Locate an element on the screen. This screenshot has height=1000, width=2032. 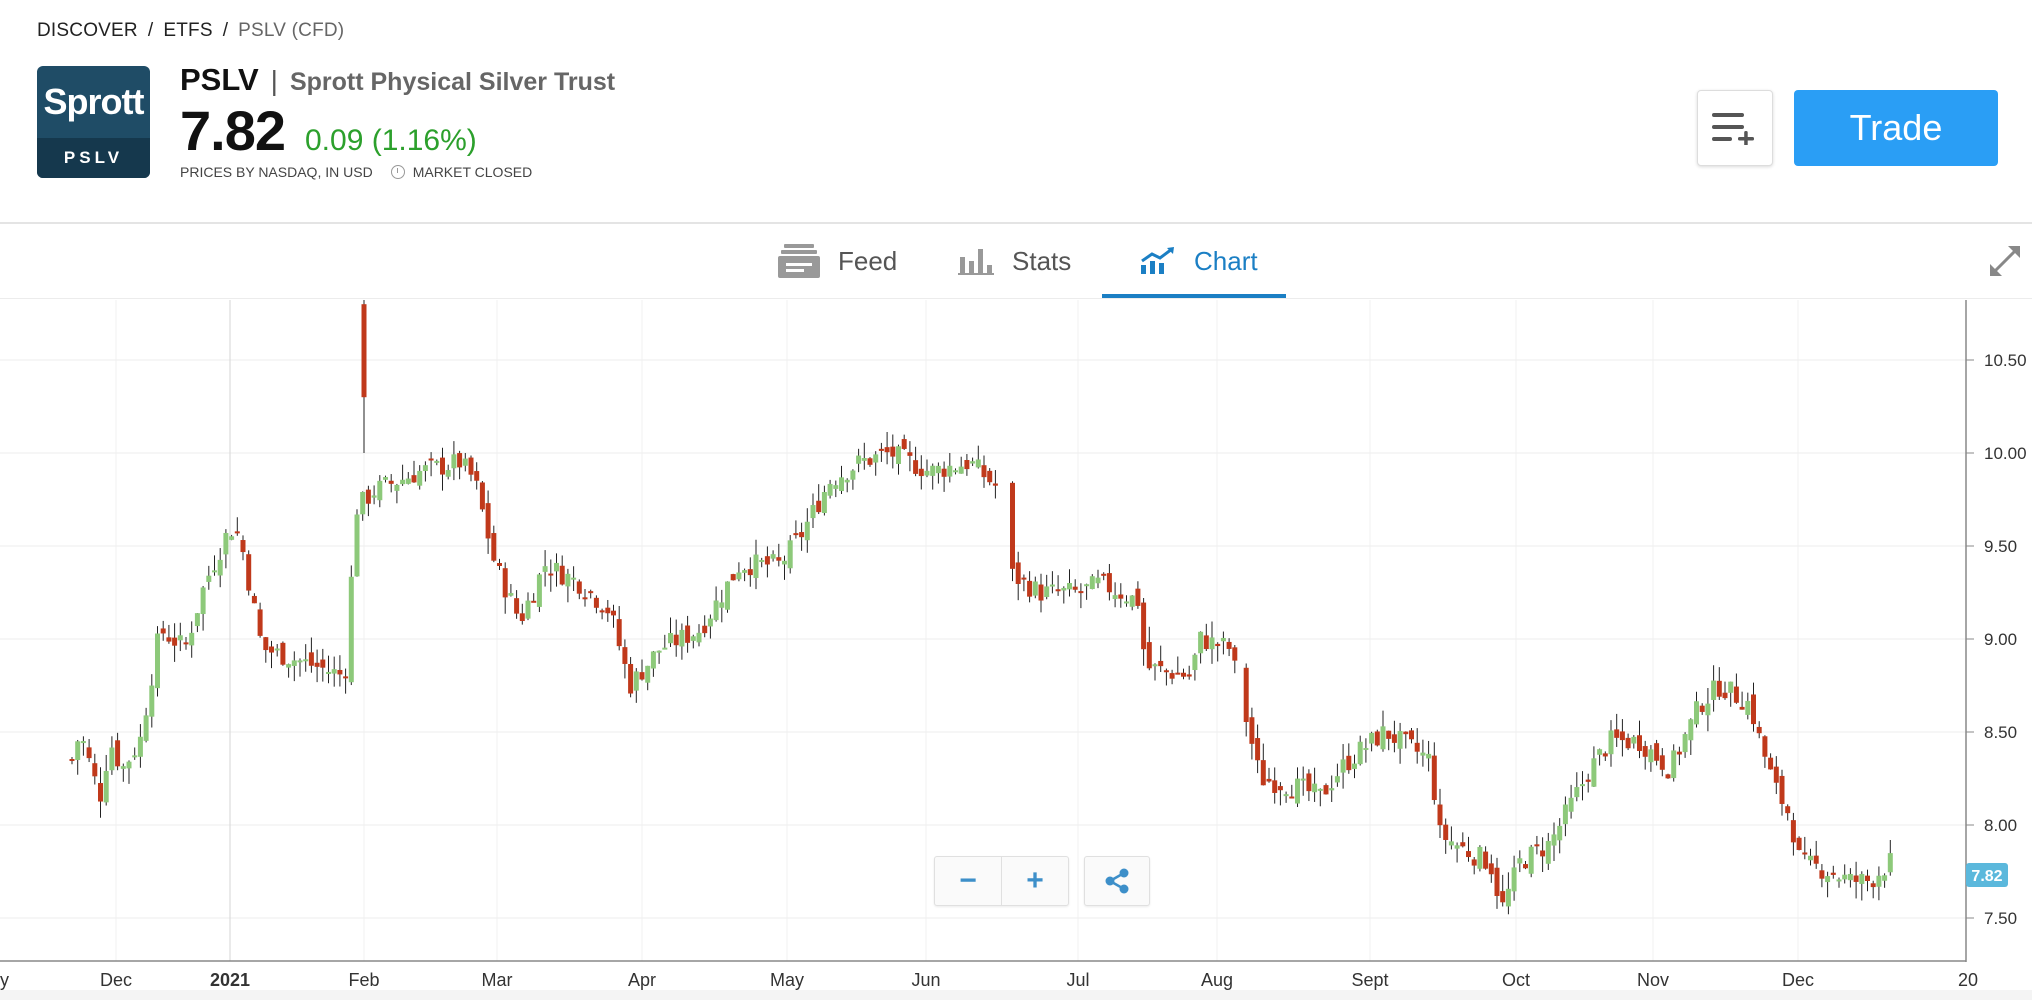
share-button is located at coordinates (1117, 881).